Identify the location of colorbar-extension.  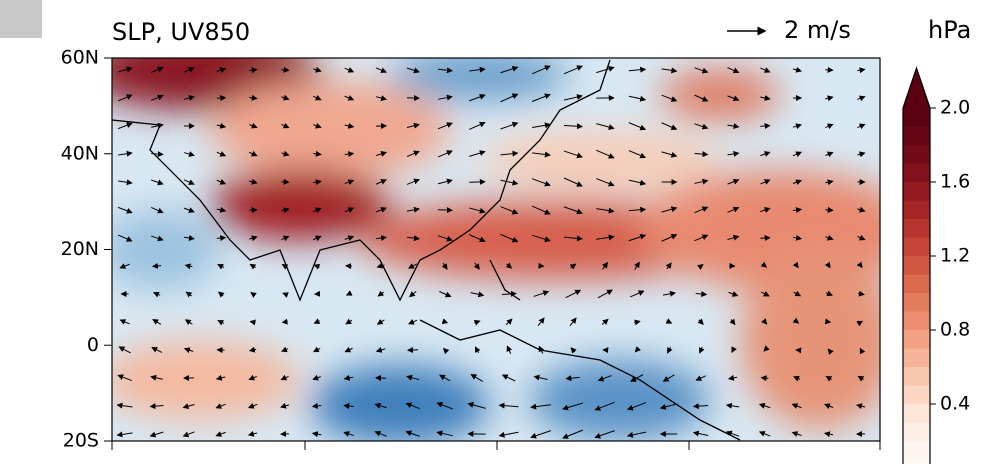
(916, 88).